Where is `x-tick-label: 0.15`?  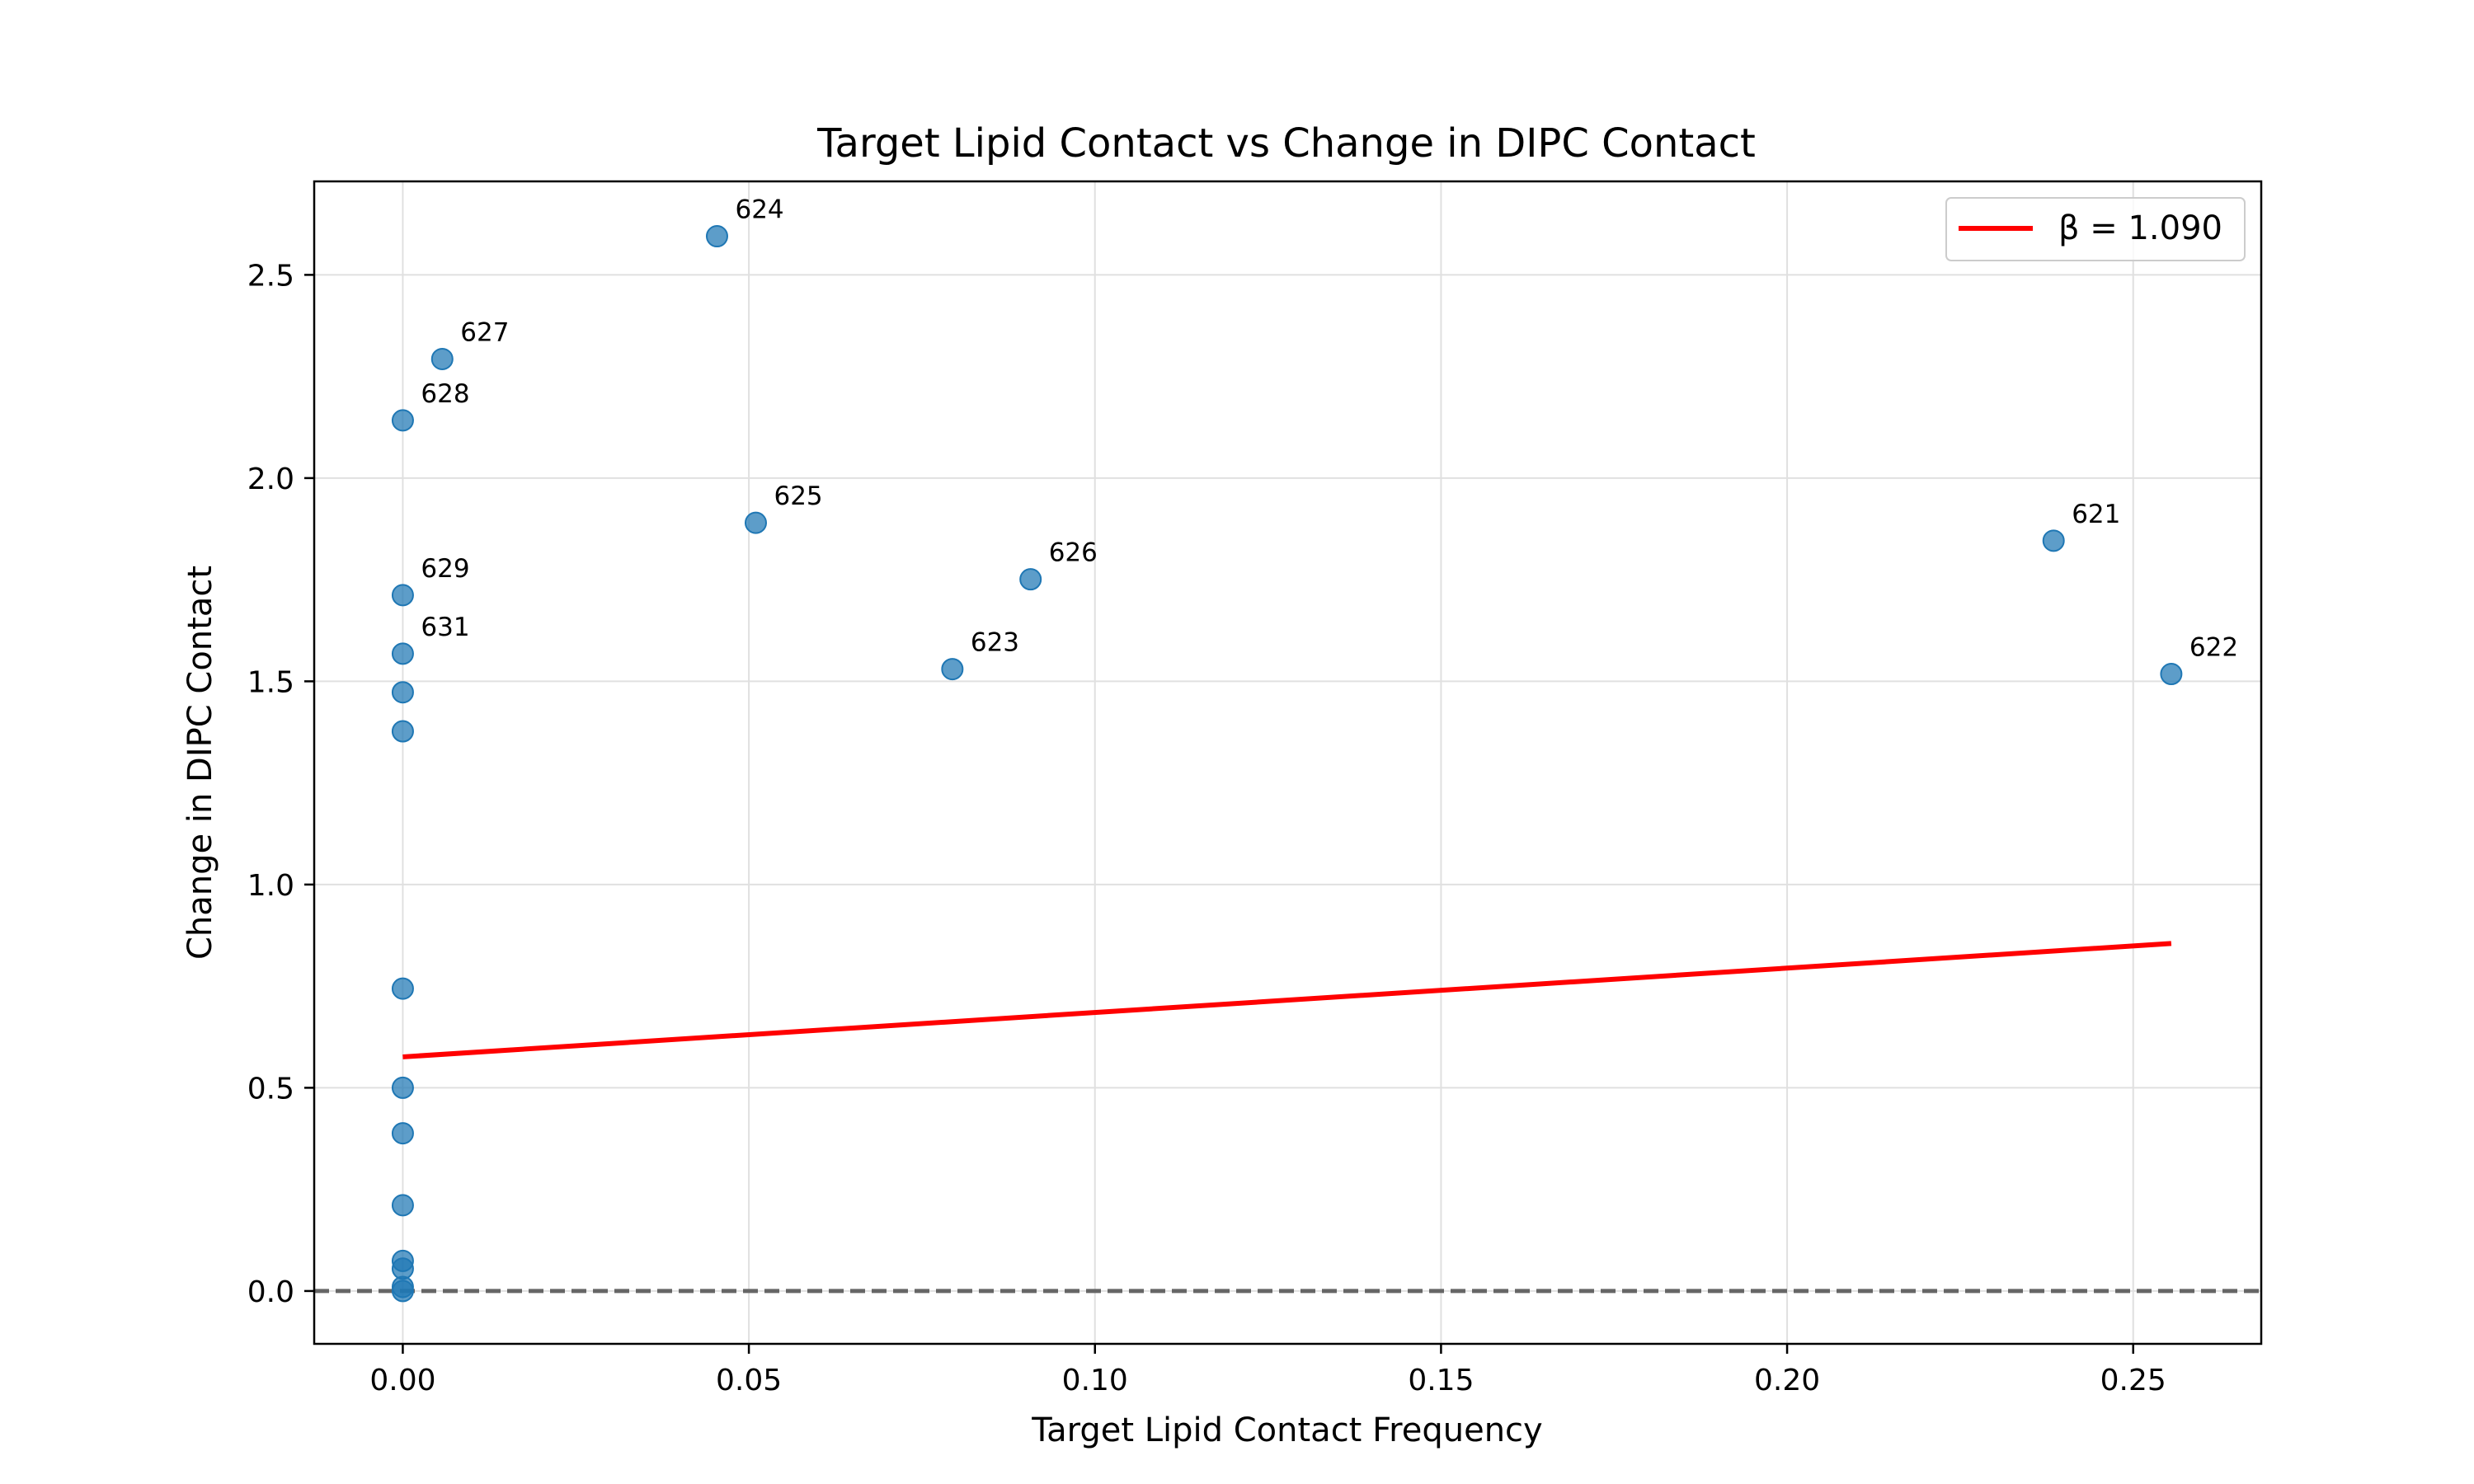 x-tick-label: 0.15 is located at coordinates (1441, 1380).